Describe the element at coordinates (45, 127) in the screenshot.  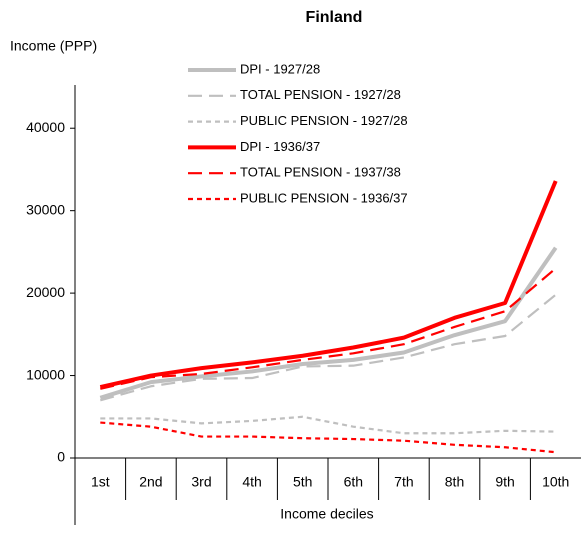
I see `y-tick-label: 40000` at that location.